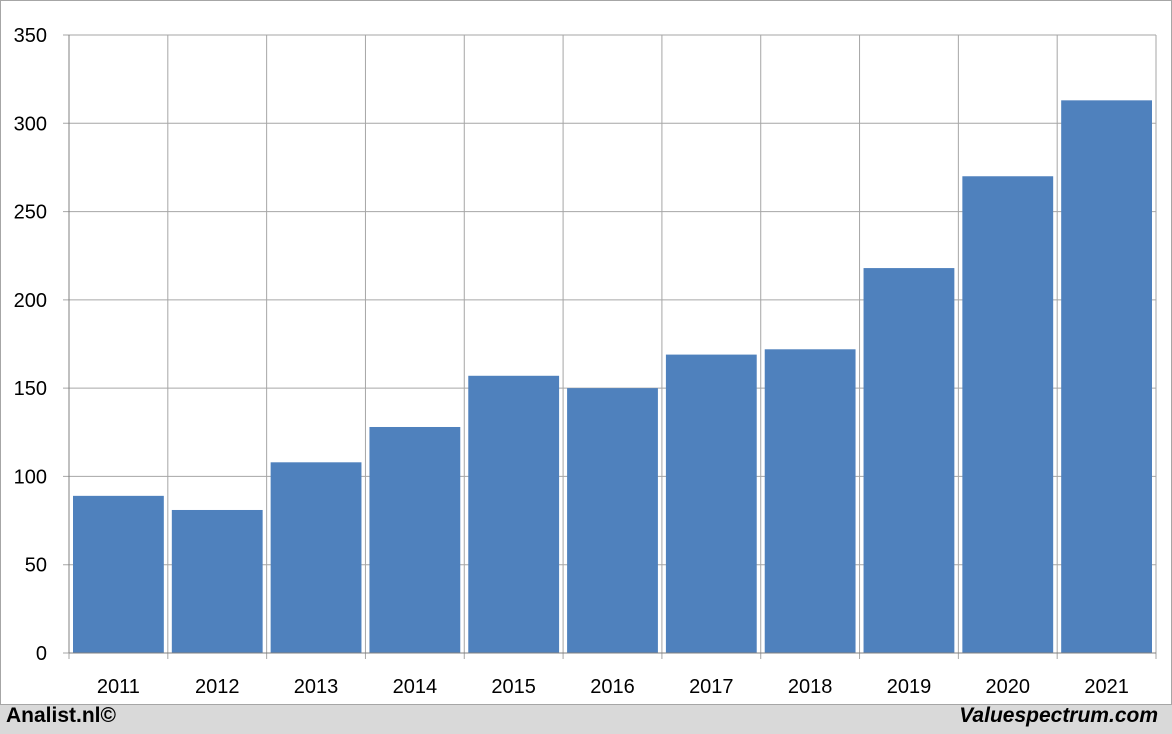 Image resolution: width=1172 pixels, height=734 pixels. Describe the element at coordinates (415, 539) in the screenshot. I see `bar-2014` at that location.